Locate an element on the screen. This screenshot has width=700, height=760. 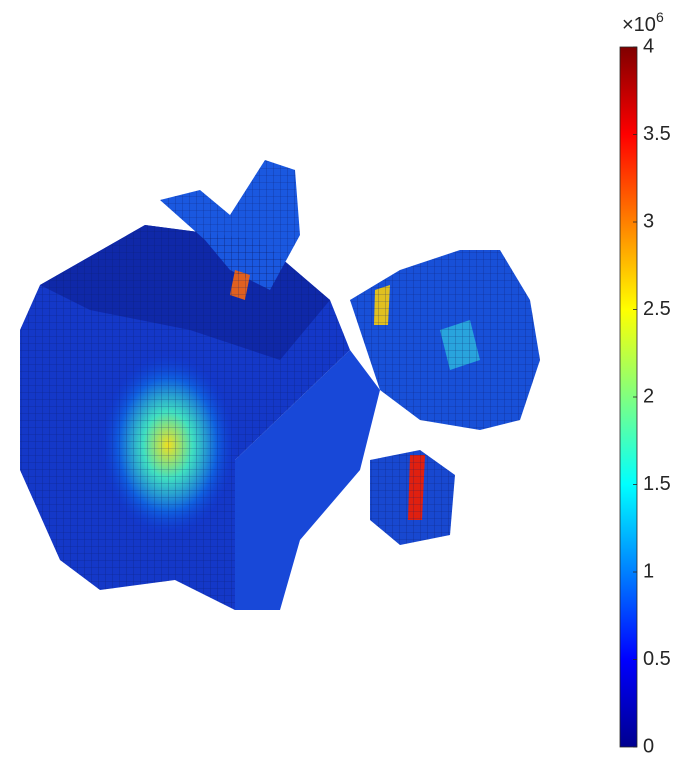
colorbar-tick-label: 1 is located at coordinates (648, 571).